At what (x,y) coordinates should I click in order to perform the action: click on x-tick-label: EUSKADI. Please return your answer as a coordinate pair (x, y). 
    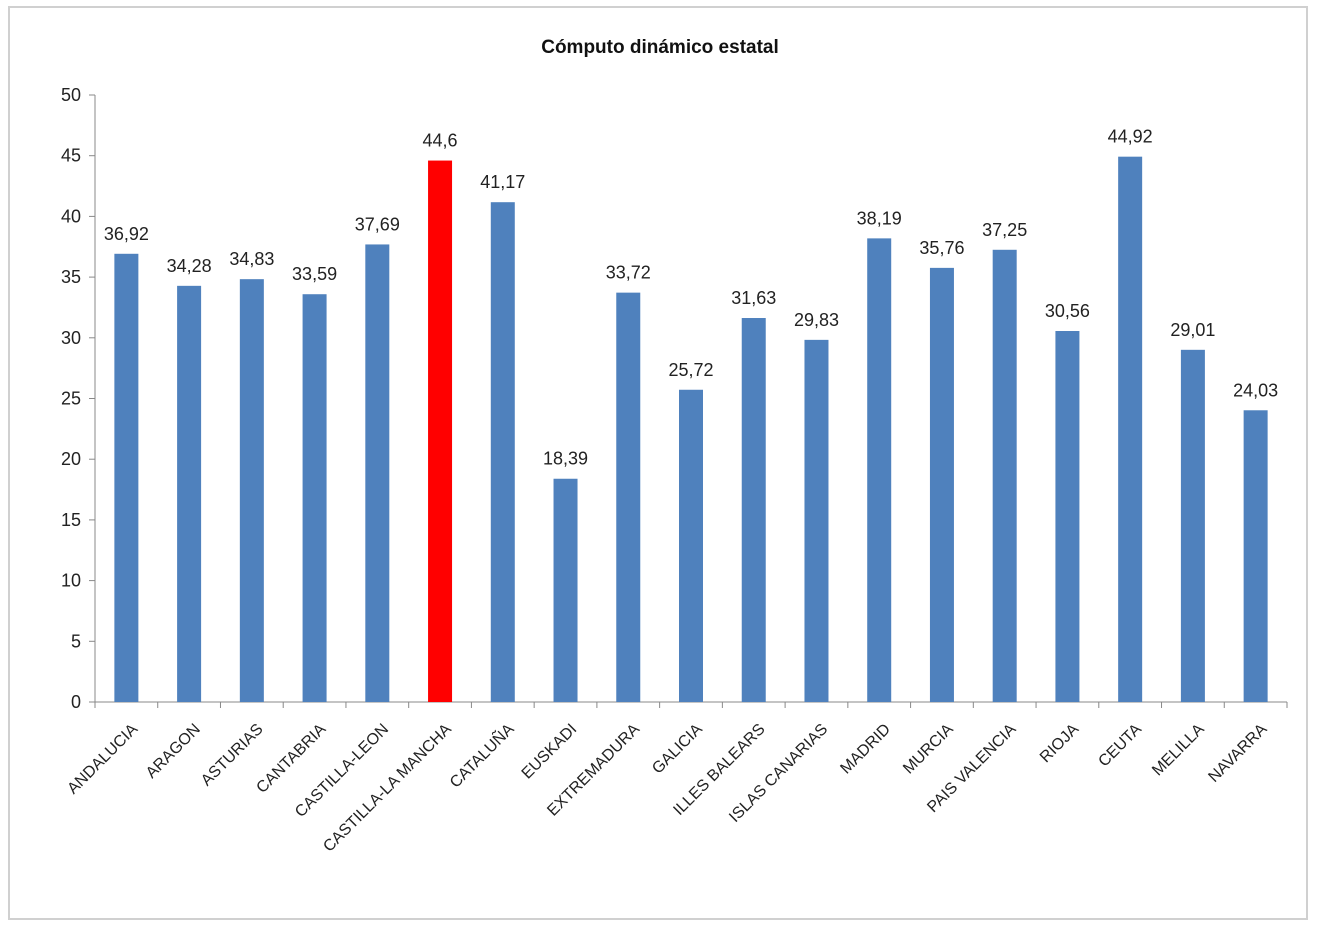
    Looking at the image, I should click on (550, 752).